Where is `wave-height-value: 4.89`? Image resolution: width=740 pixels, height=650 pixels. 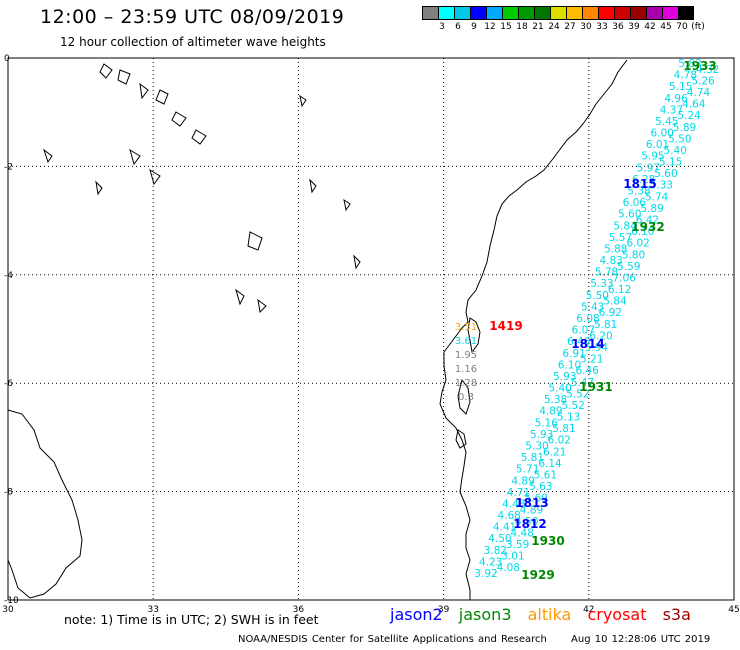 wave-height-value: 4.89 is located at coordinates (531, 510).